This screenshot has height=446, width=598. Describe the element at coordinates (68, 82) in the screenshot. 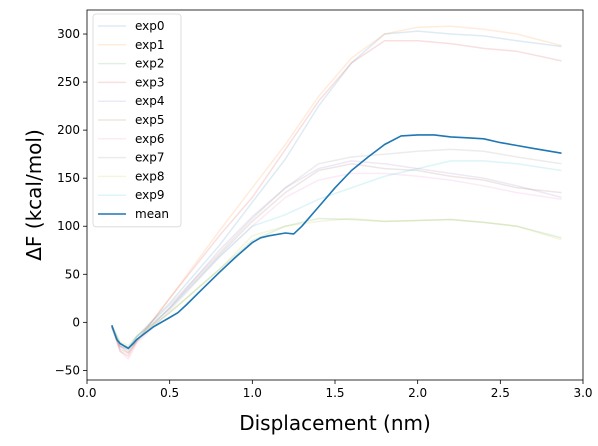

I see `y-tick-label: 250` at that location.